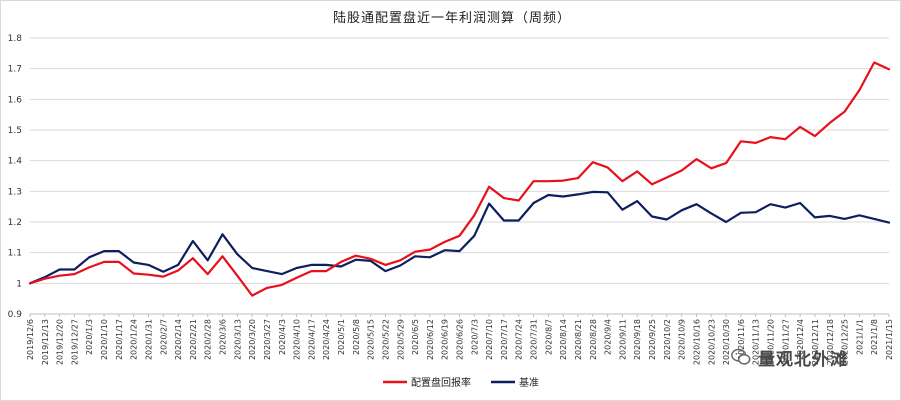 The width and height of the screenshot is (901, 401). What do you see at coordinates (15, 192) in the screenshot?
I see `y-tick-label: 1.3` at bounding box center [15, 192].